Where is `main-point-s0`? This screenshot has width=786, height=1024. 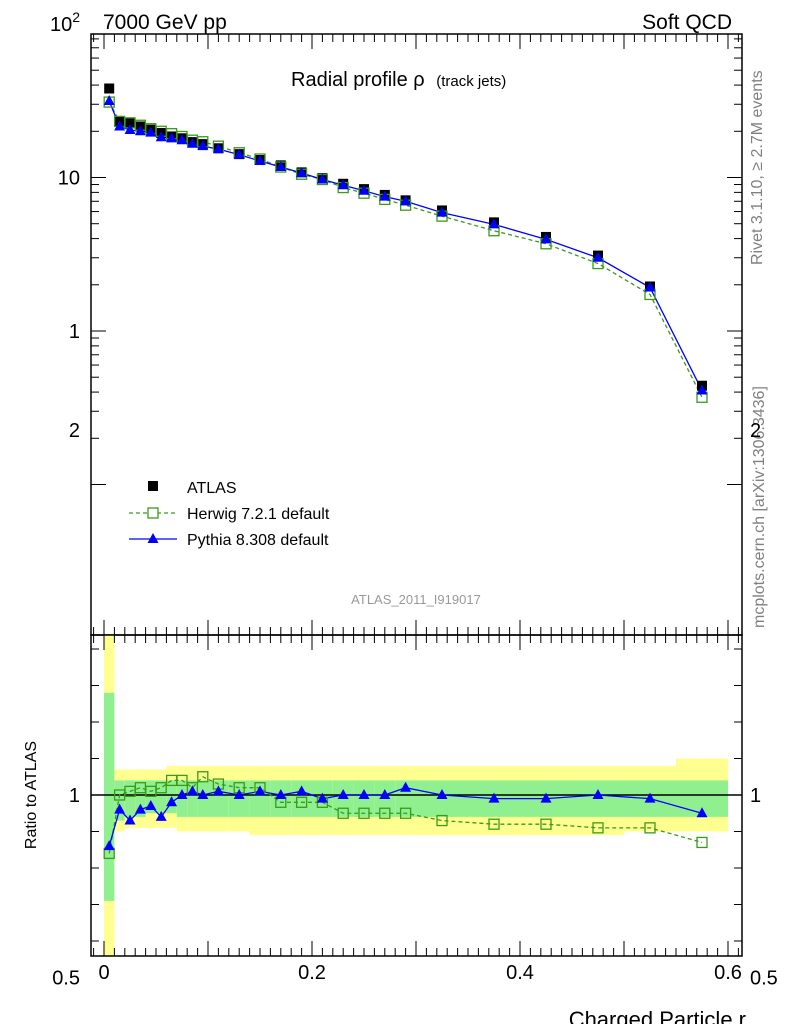 main-point-s0 is located at coordinates (130, 123).